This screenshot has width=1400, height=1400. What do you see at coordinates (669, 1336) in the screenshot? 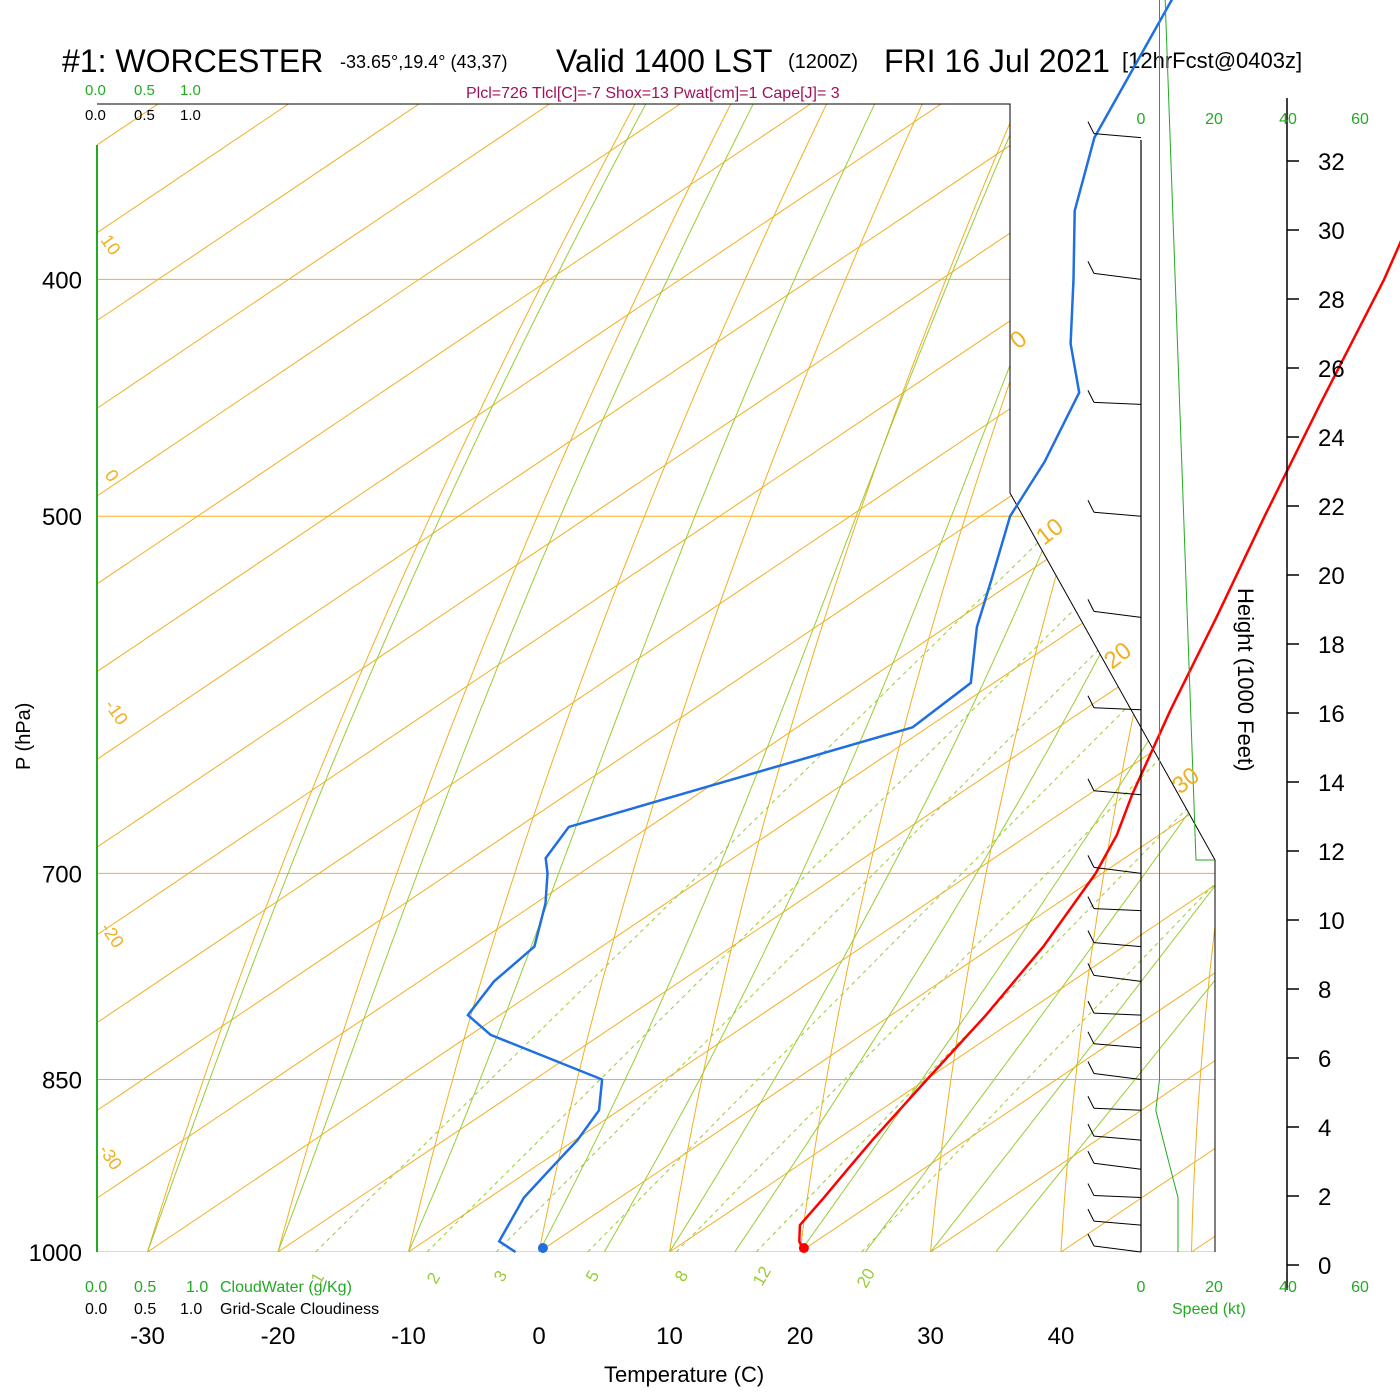
I see `temperature-tick-label: 10` at bounding box center [669, 1336].